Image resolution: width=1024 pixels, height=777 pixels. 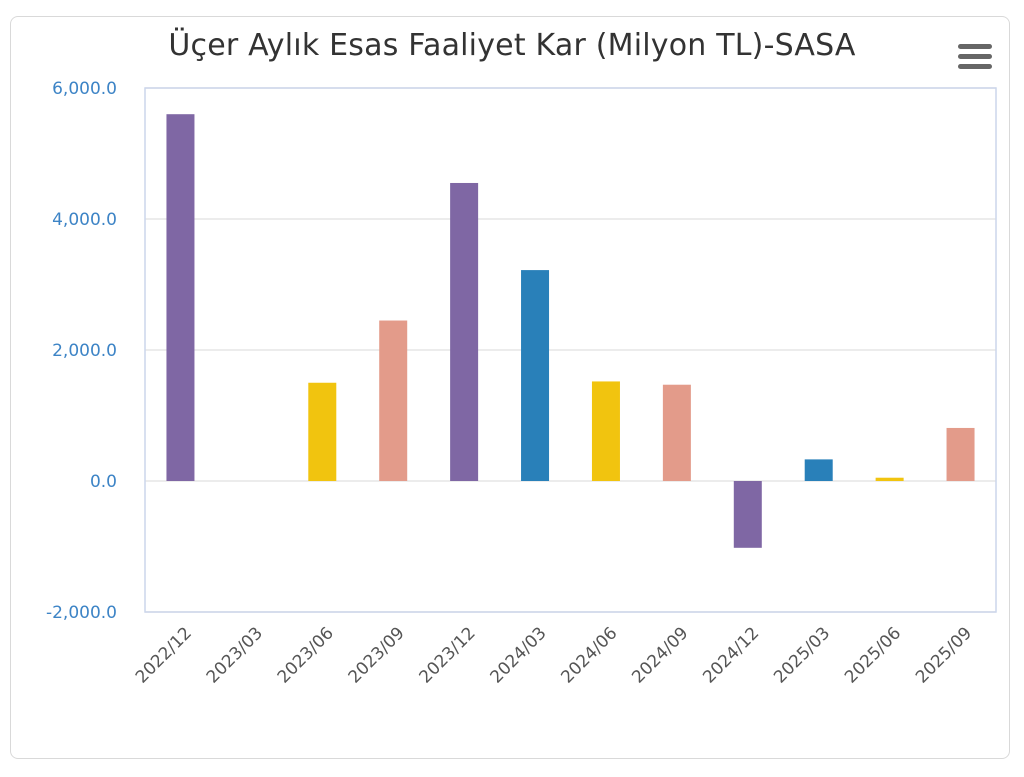 I want to click on y-tick-label: 4,000.0, so click(x=84, y=220).